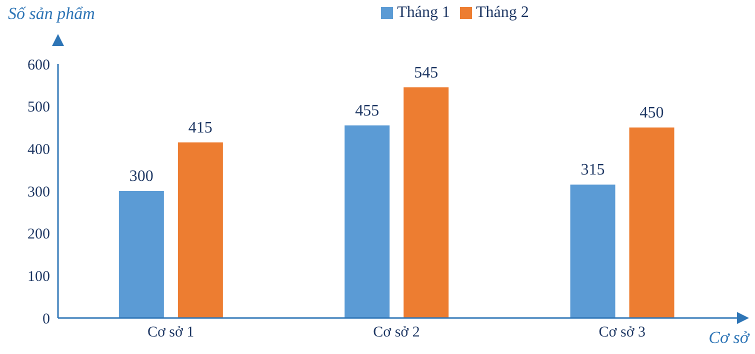  What do you see at coordinates (170, 332) in the screenshot?
I see `x-tick-label: Cơ sở 1` at bounding box center [170, 332].